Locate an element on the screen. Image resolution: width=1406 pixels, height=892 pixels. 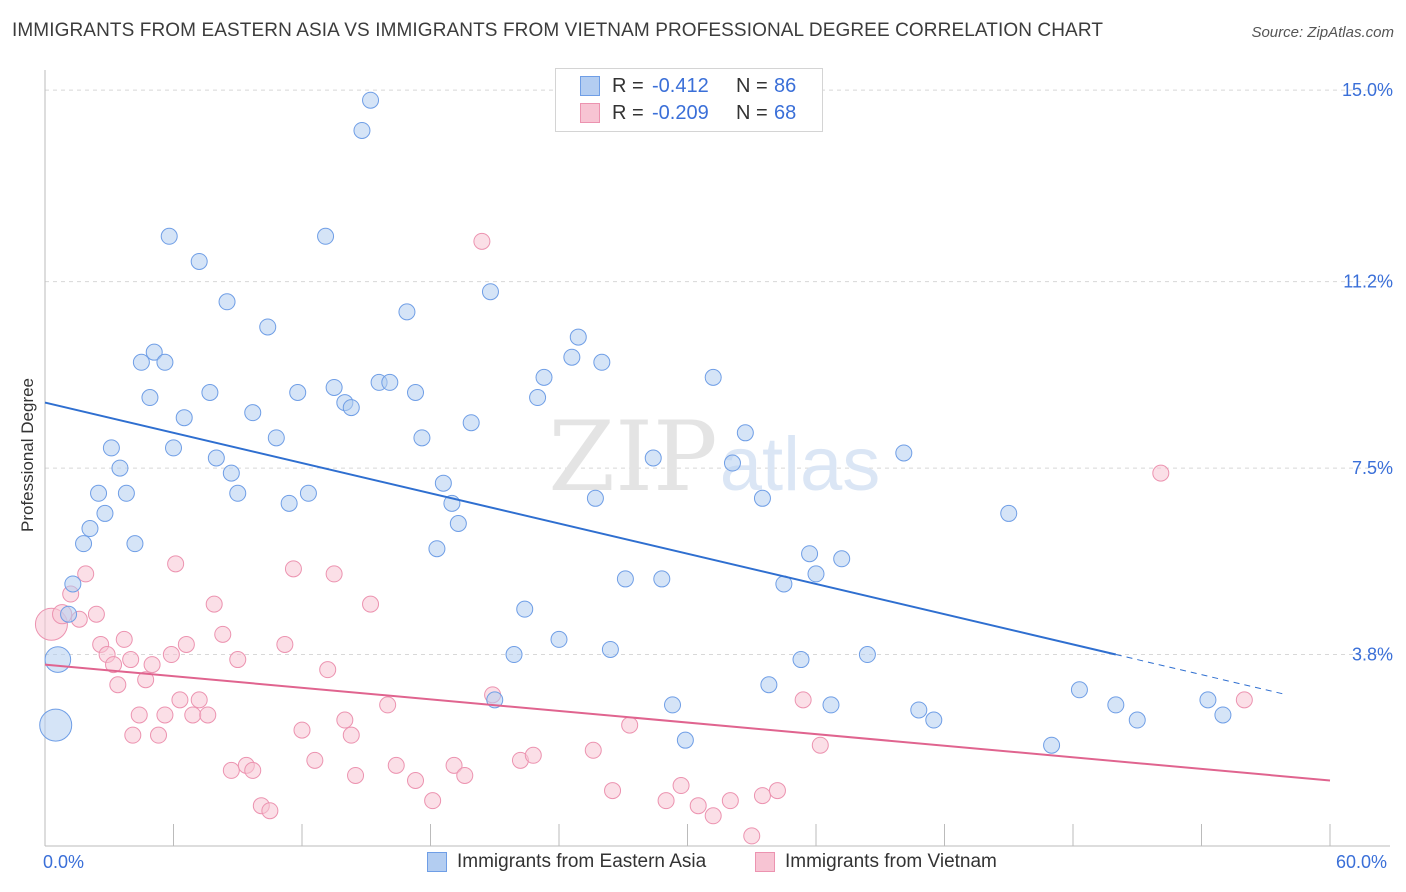
y-tick-label: 3.8% is located at coordinates (1372, 655).